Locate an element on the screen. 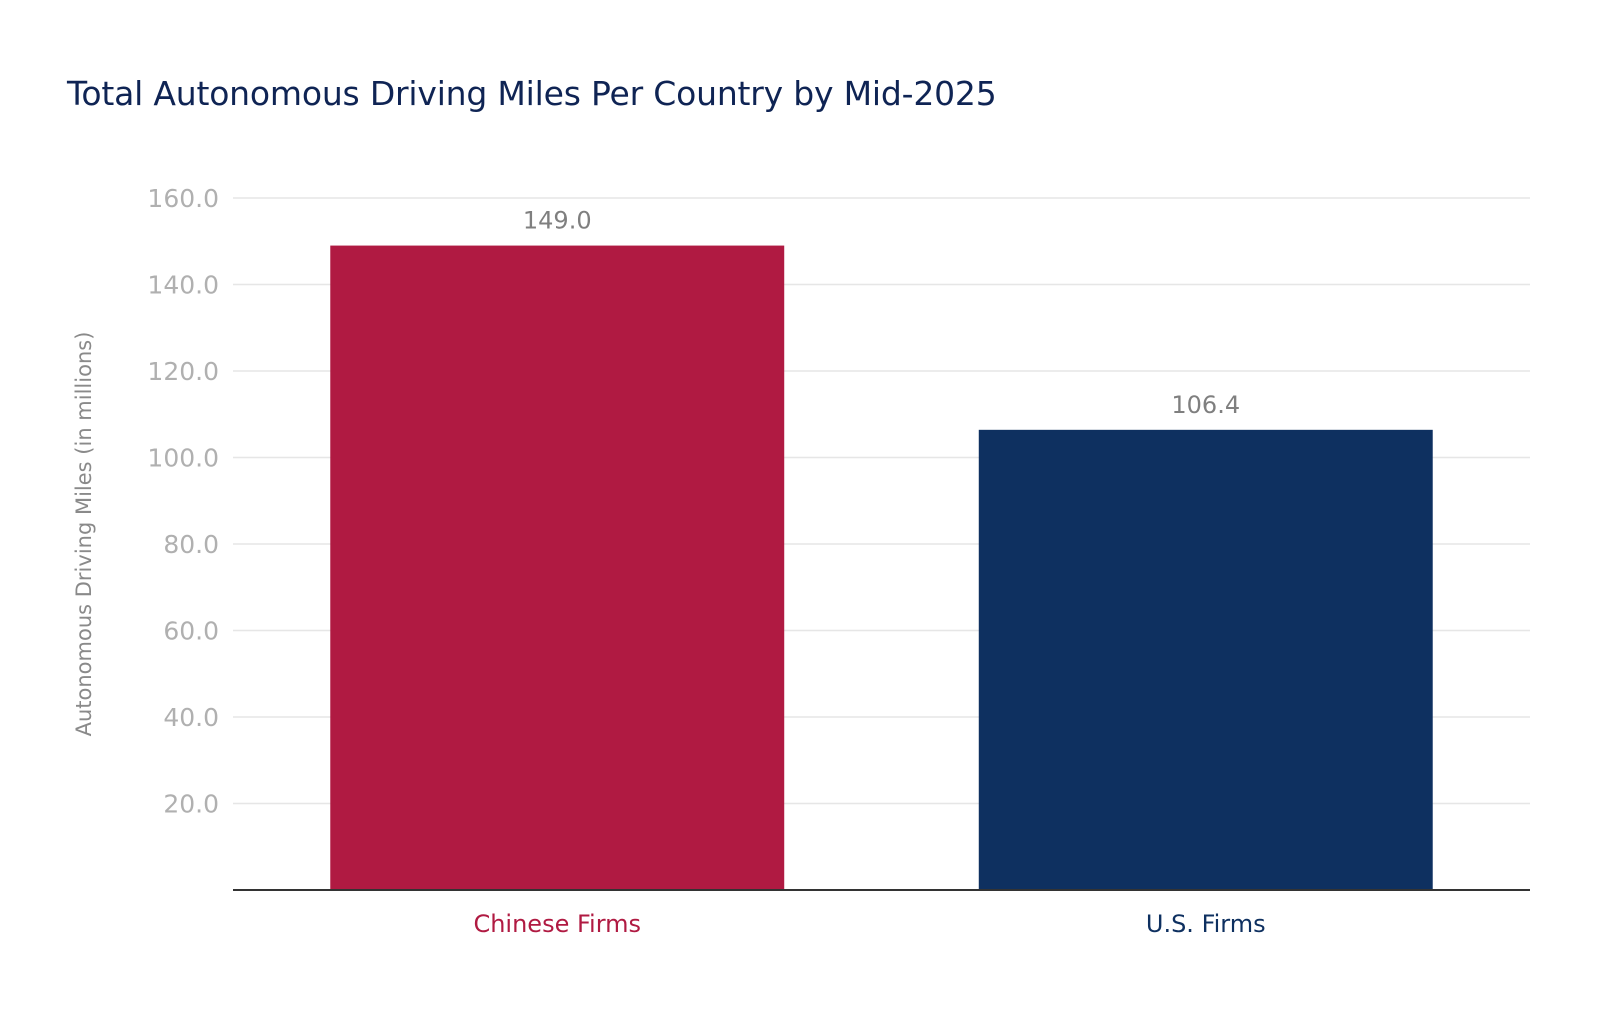 The image size is (1600, 1035). y-axis-title: Autonomous Driving Miles (in millions) is located at coordinates (84, 534).